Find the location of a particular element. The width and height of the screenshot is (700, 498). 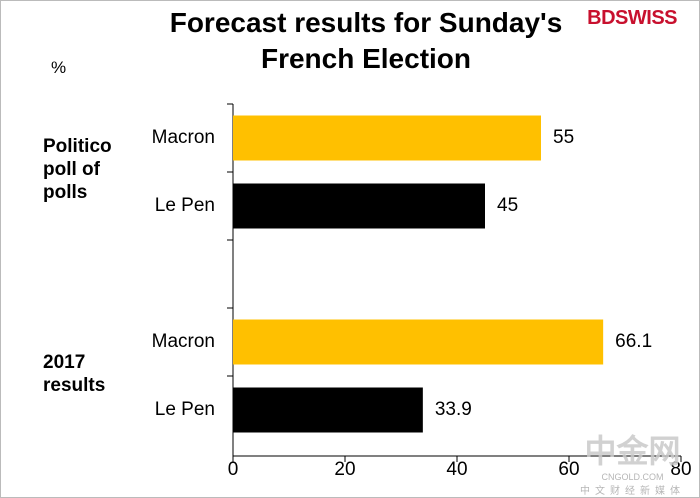

watermark-tagline: 中文财经新媒体 is located at coordinates (632, 491).